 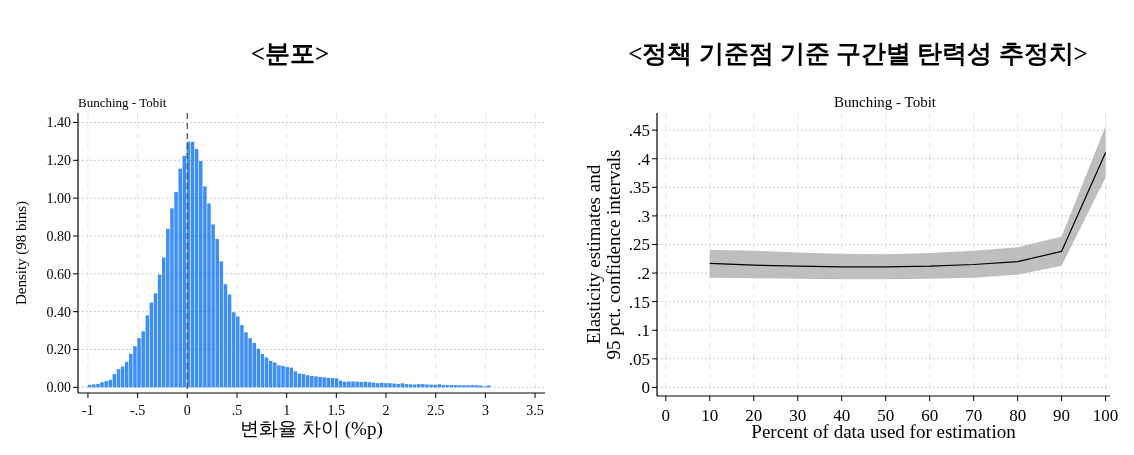 I want to click on y-tick-label: 1.40, so click(x=58, y=123).